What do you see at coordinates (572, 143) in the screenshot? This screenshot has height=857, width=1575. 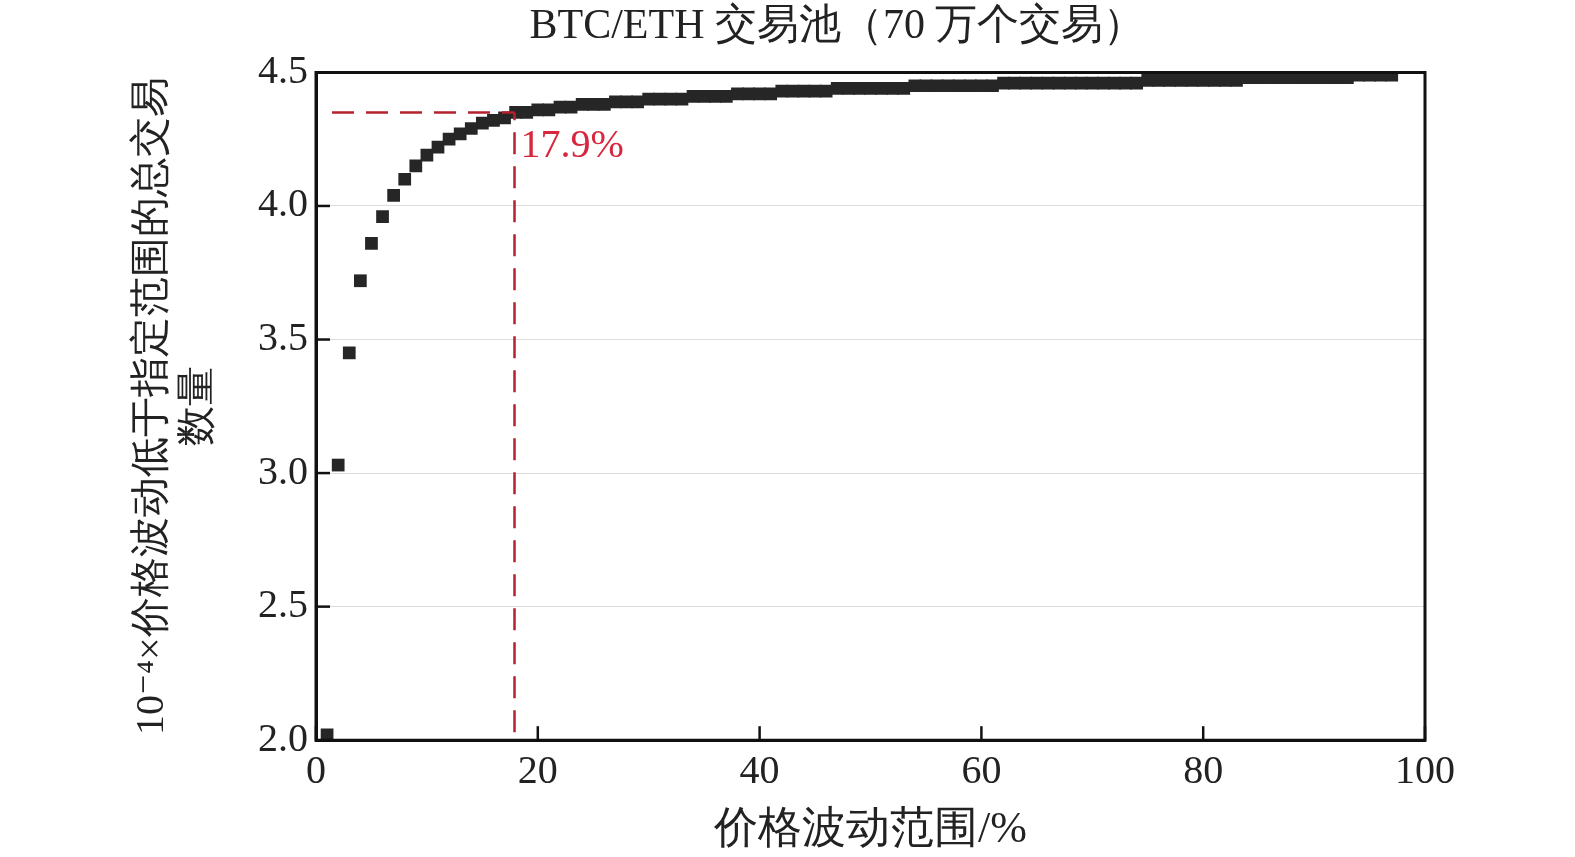 I see `ref-line-label: 17.9%` at bounding box center [572, 143].